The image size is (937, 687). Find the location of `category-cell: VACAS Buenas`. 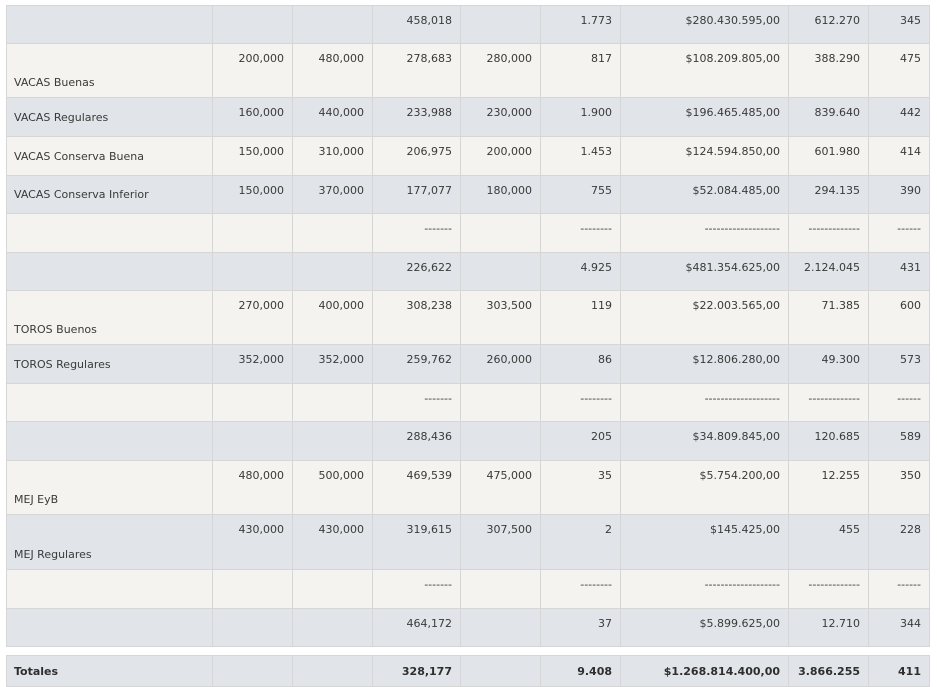

category-cell: VACAS Buenas is located at coordinates (109, 70).